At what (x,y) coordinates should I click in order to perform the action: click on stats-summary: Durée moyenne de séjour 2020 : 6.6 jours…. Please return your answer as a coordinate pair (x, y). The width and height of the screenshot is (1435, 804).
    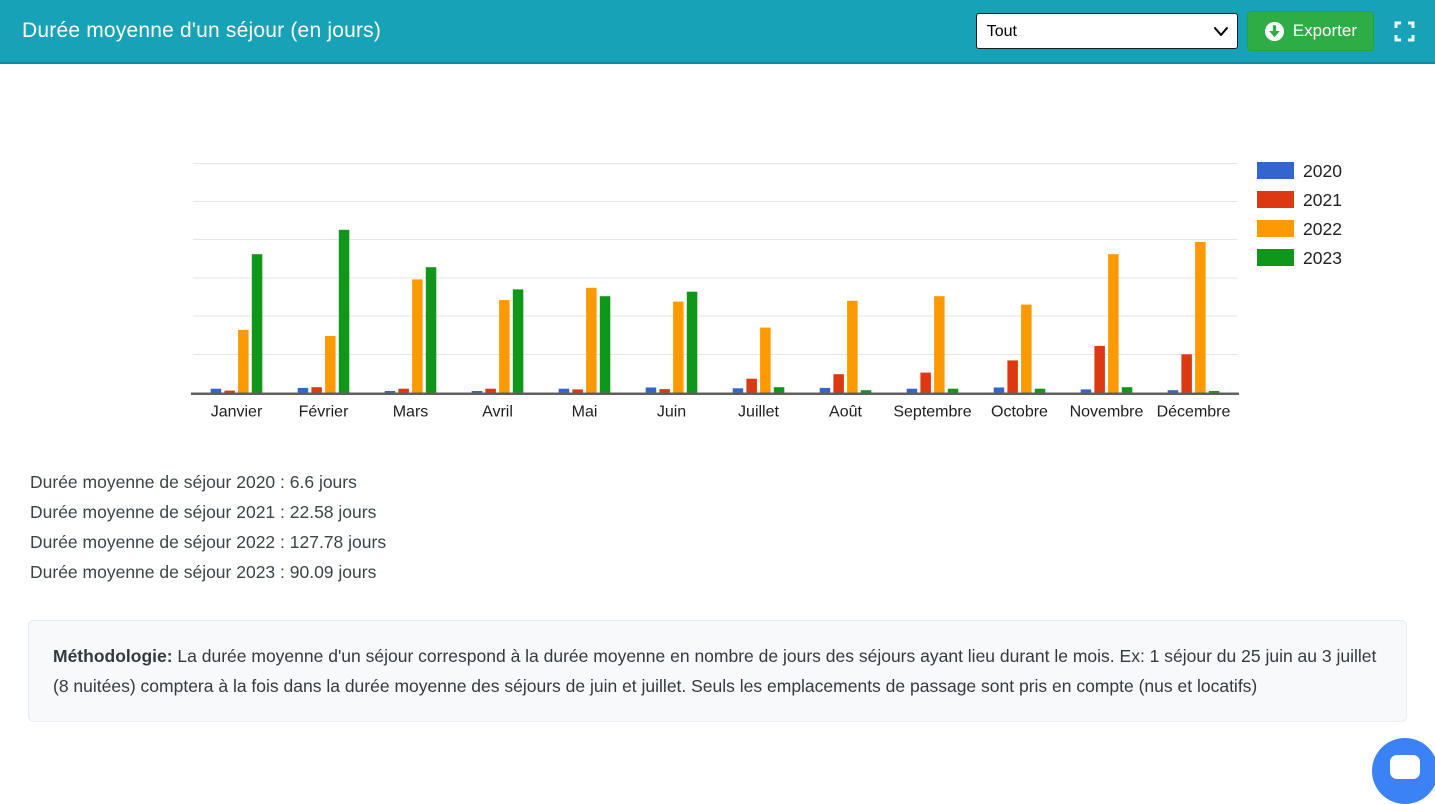
    Looking at the image, I should click on (208, 527).